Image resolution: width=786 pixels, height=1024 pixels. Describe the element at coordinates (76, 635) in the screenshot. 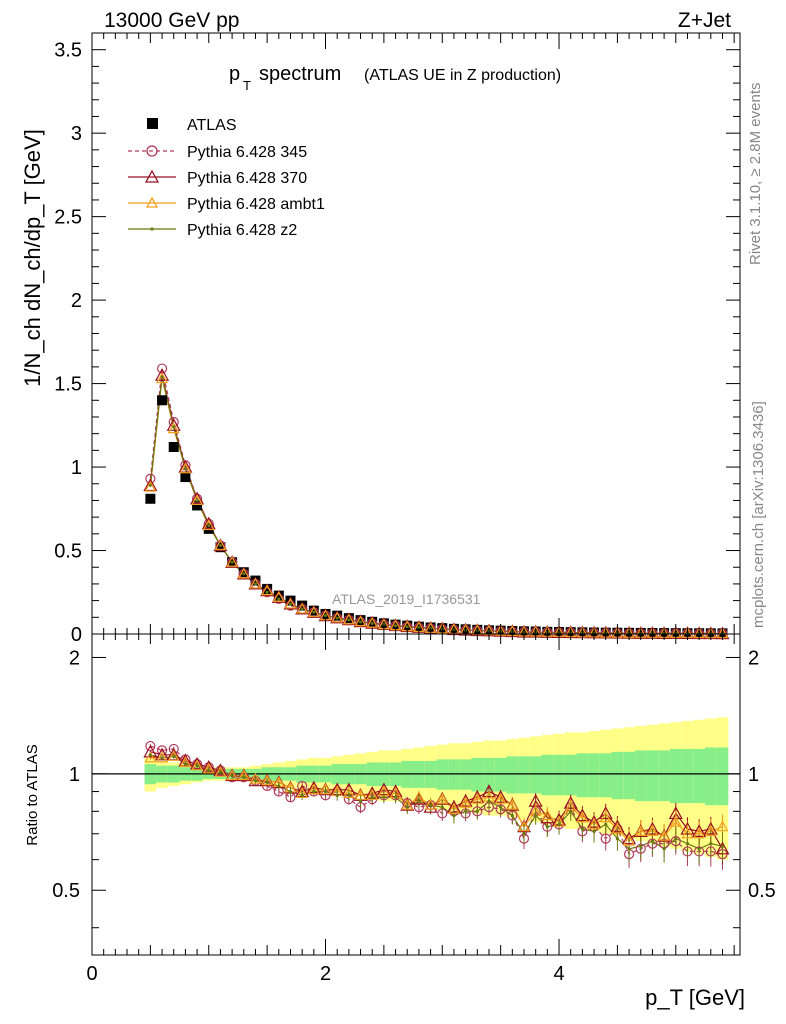

I see `main-y-tick-label: 0` at that location.